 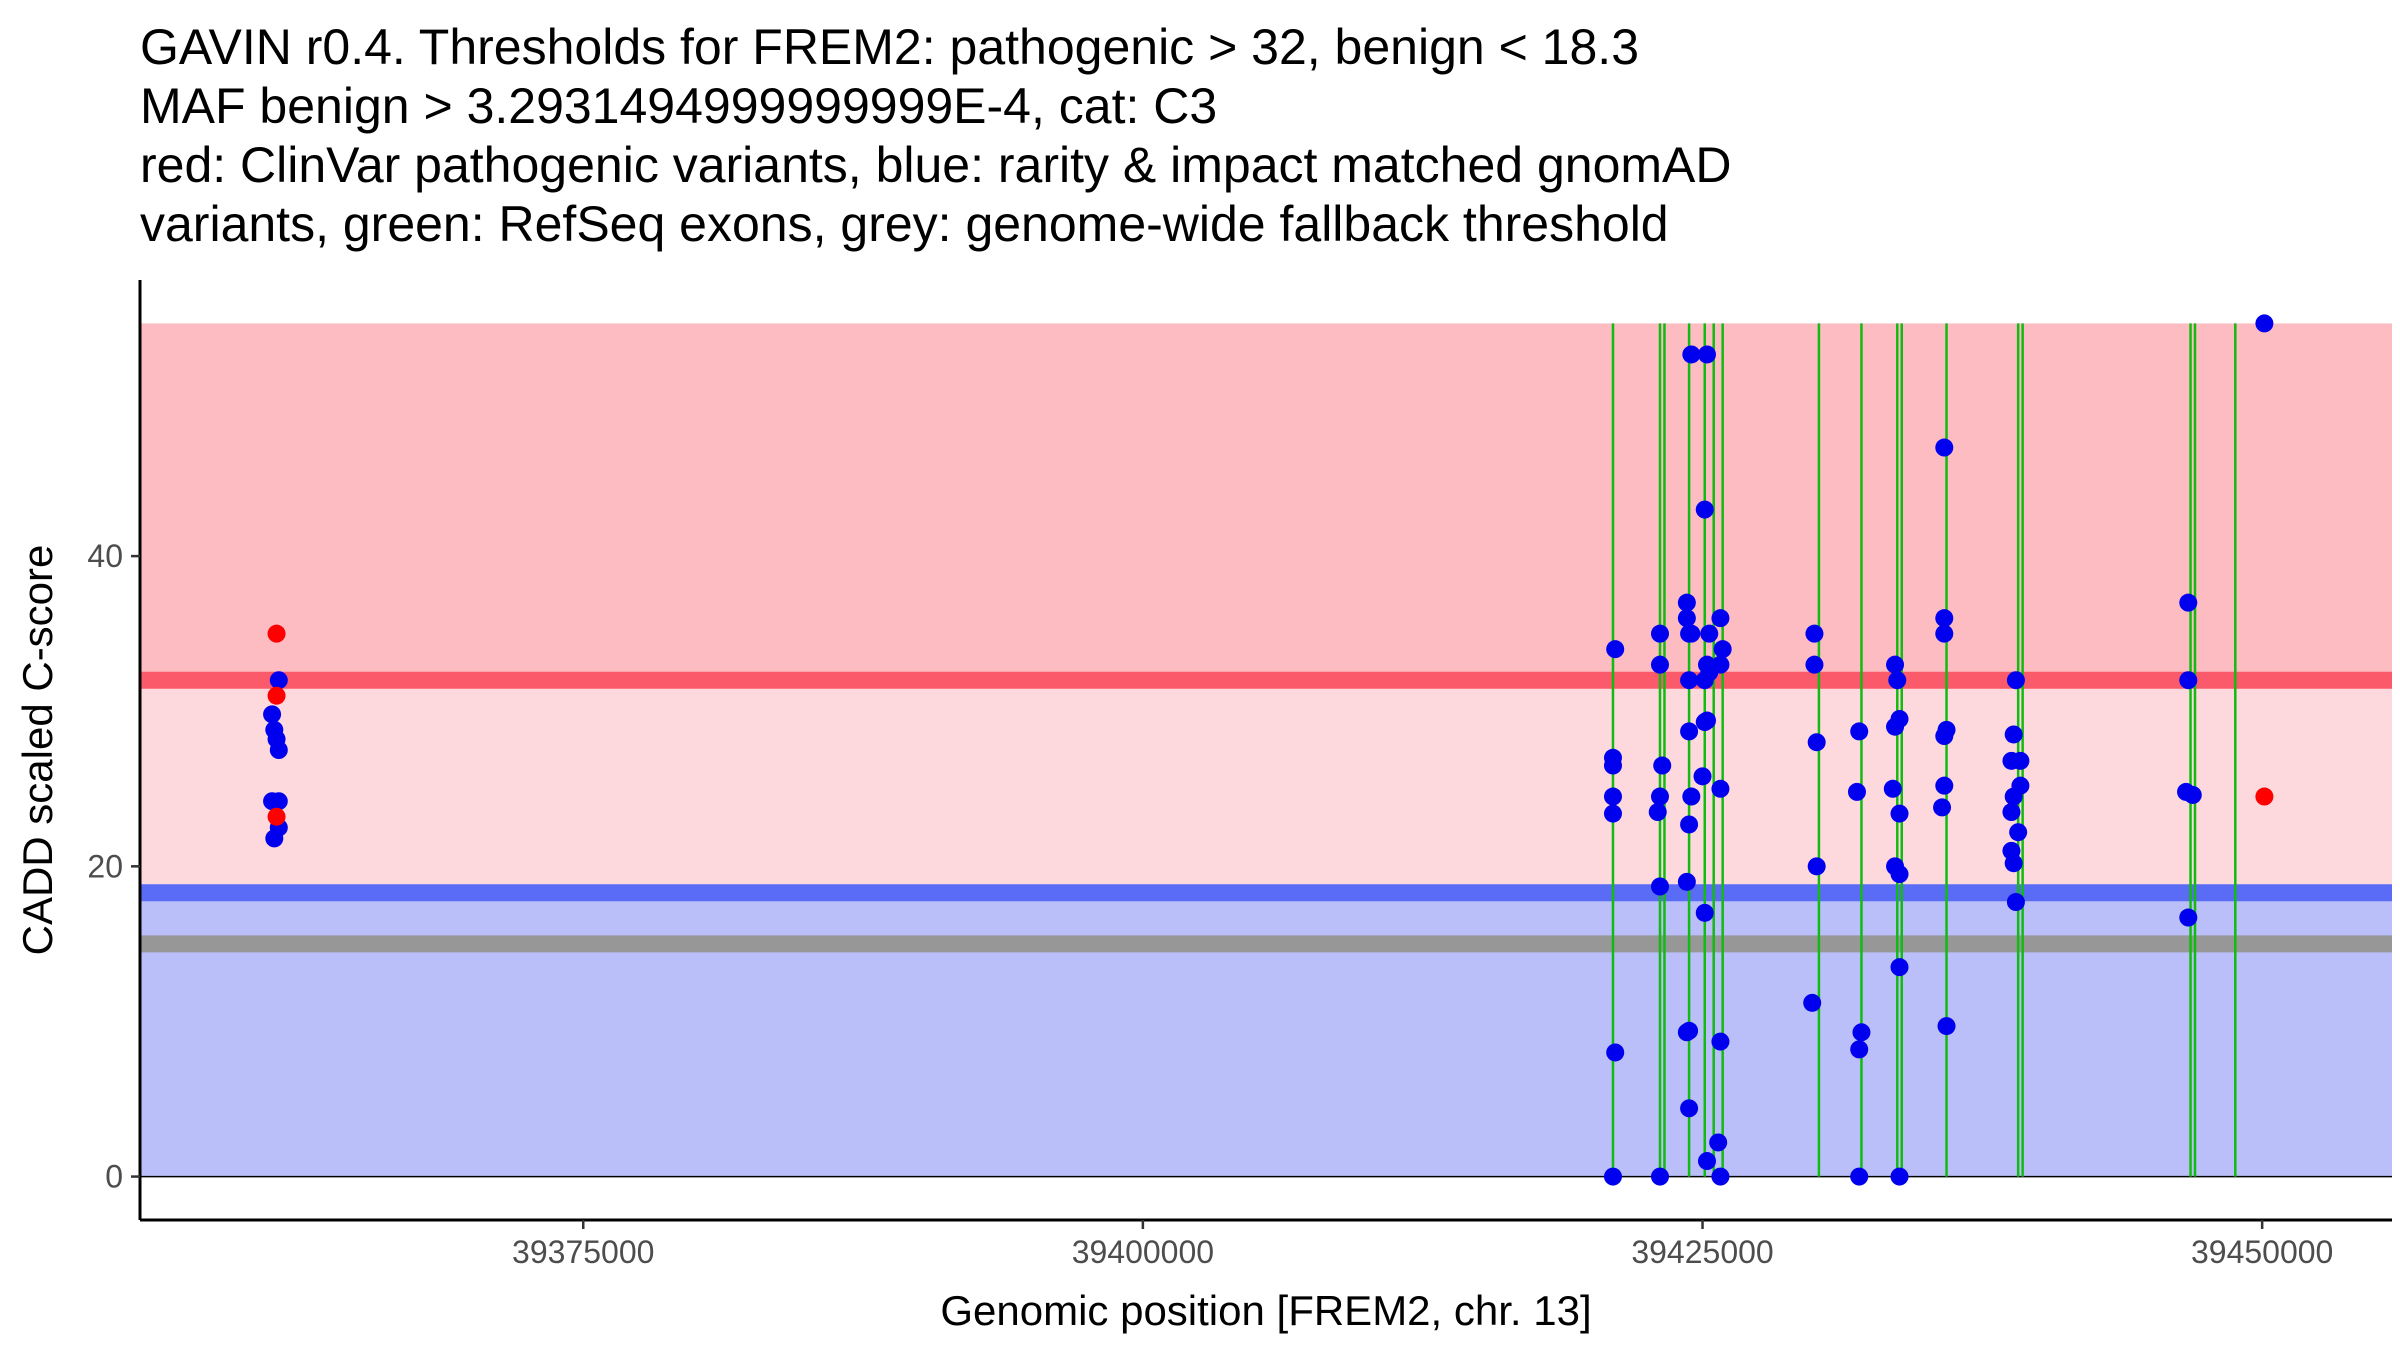 I want to click on y-tick-label: 20, so click(x=105, y=866).